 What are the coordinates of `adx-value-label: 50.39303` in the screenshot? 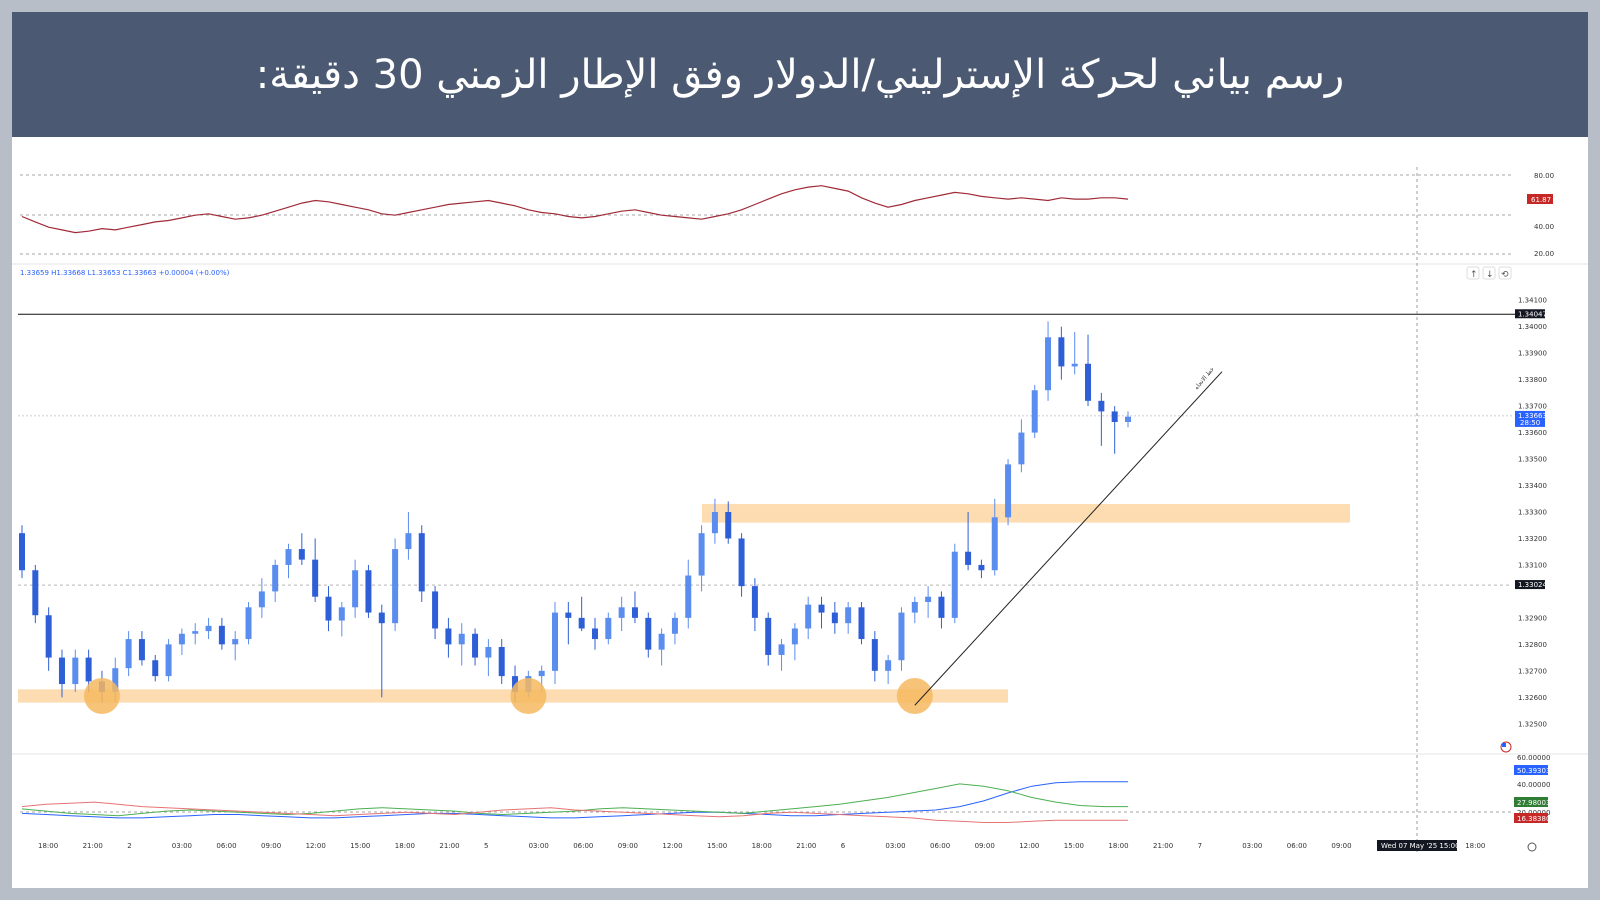 It's located at (1533, 771).